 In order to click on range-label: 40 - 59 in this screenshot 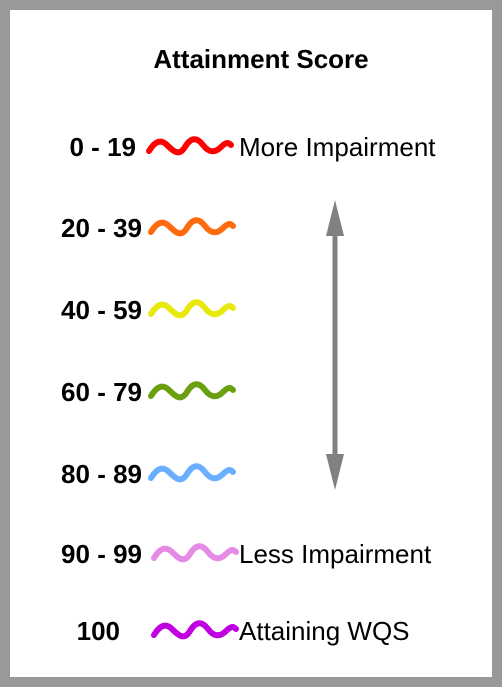, I will do `click(101, 310)`.